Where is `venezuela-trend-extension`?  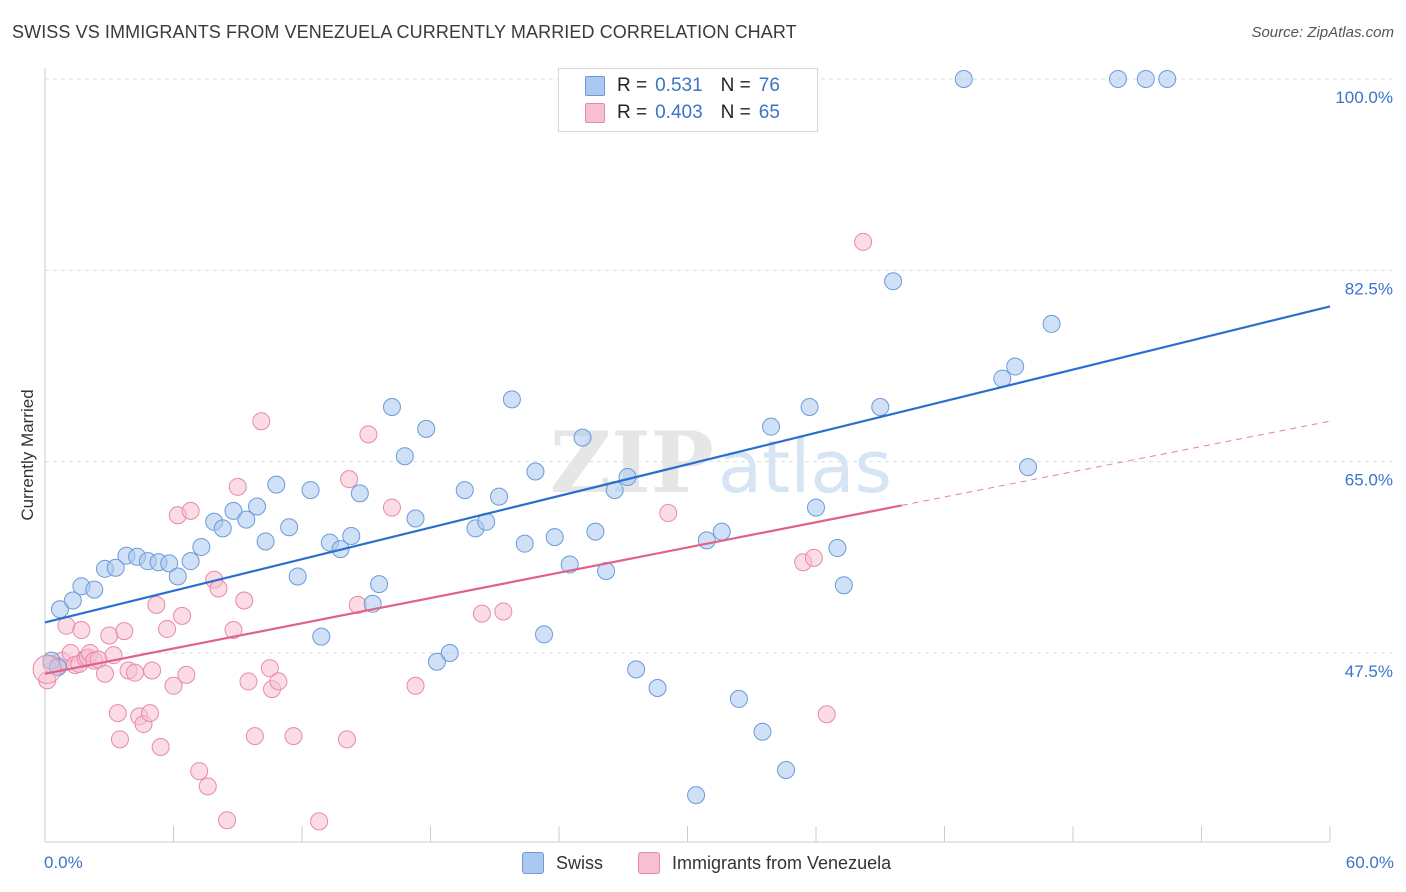 venezuela-trend-extension is located at coordinates (1116, 463).